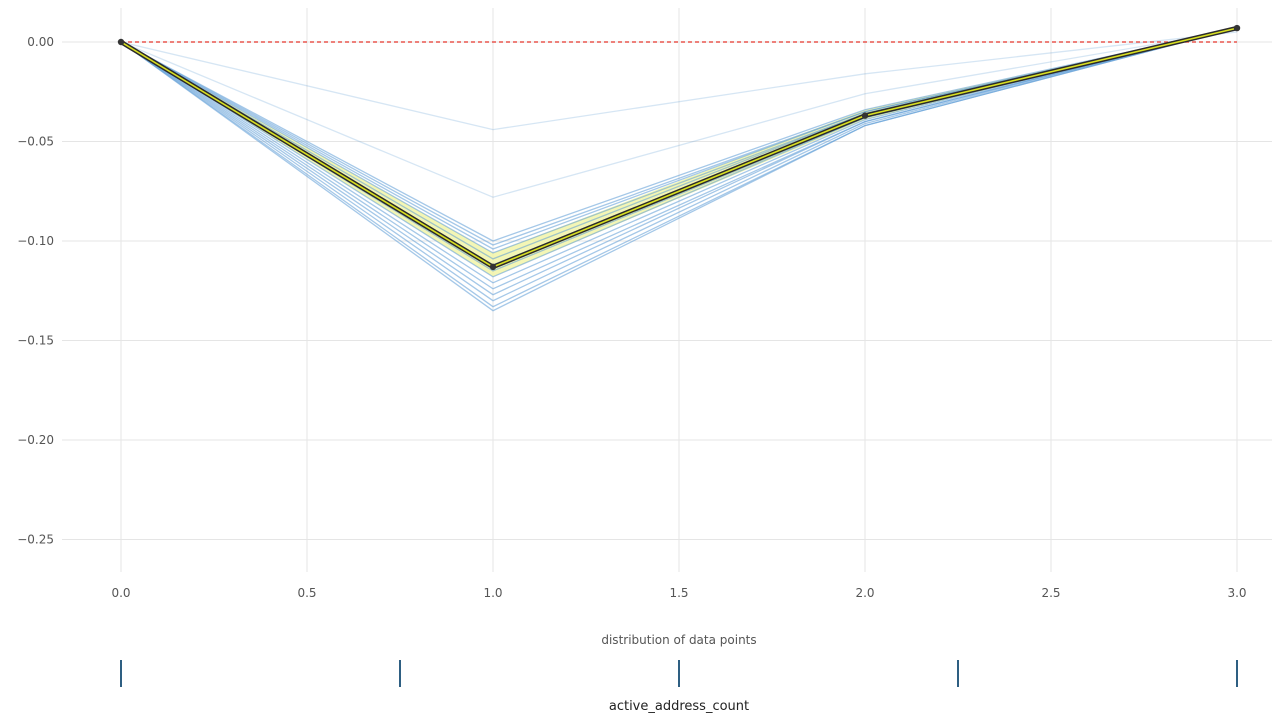 The height and width of the screenshot is (719, 1276). I want to click on y-tick-label: −0.05, so click(35, 142).